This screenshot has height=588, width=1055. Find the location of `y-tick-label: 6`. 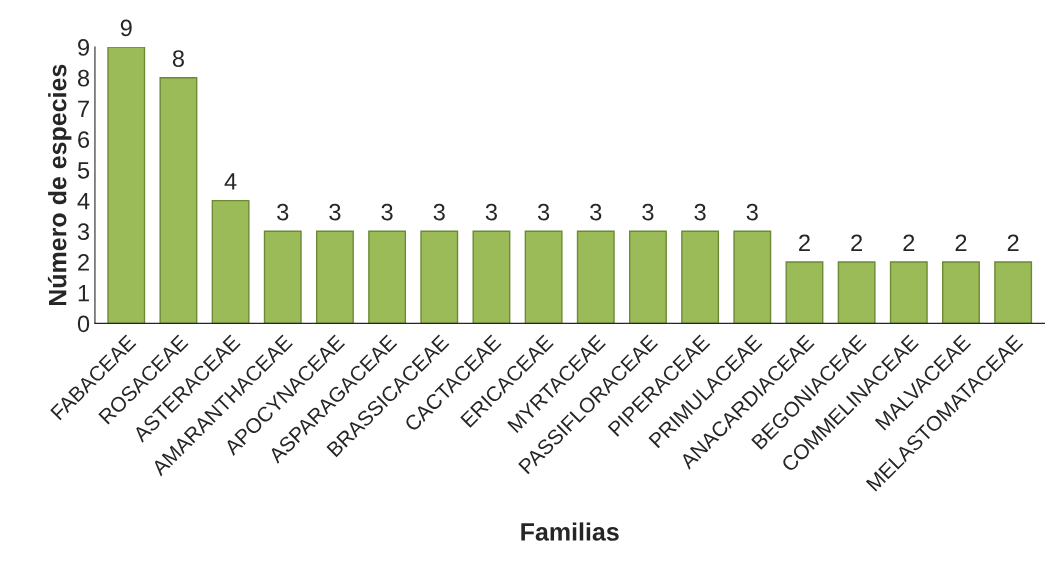

y-tick-label: 6 is located at coordinates (84, 139).